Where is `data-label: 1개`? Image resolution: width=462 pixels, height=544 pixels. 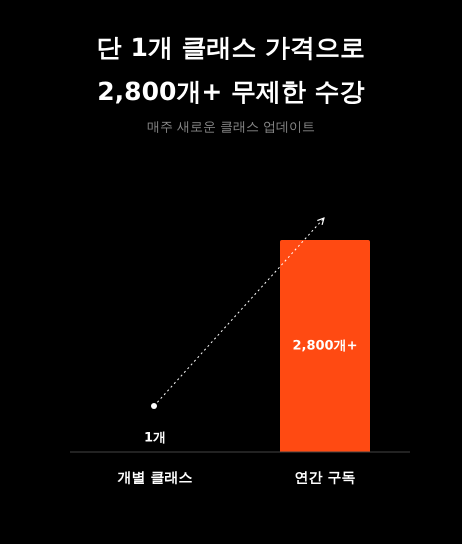
data-label: 1개 is located at coordinates (155, 438).